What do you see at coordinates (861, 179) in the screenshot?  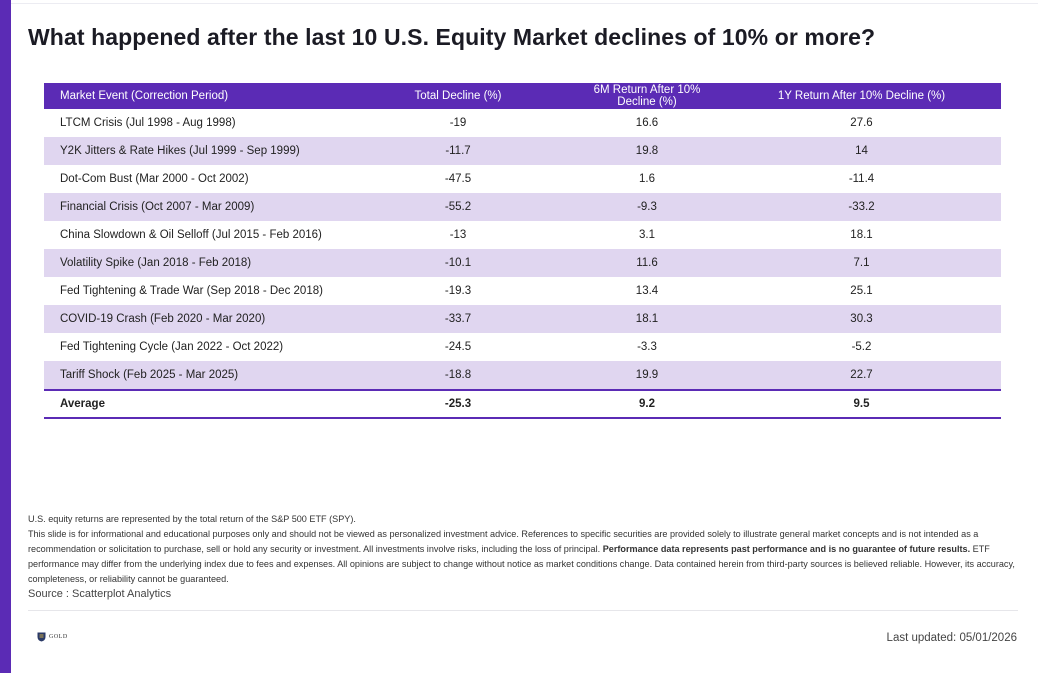 I see `cell-1y-return: -11.4` at bounding box center [861, 179].